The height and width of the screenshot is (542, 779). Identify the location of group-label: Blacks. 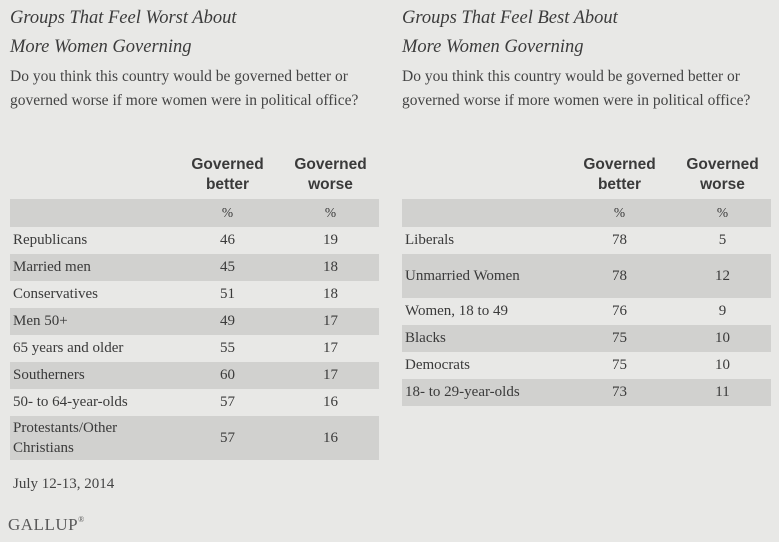
(483, 338).